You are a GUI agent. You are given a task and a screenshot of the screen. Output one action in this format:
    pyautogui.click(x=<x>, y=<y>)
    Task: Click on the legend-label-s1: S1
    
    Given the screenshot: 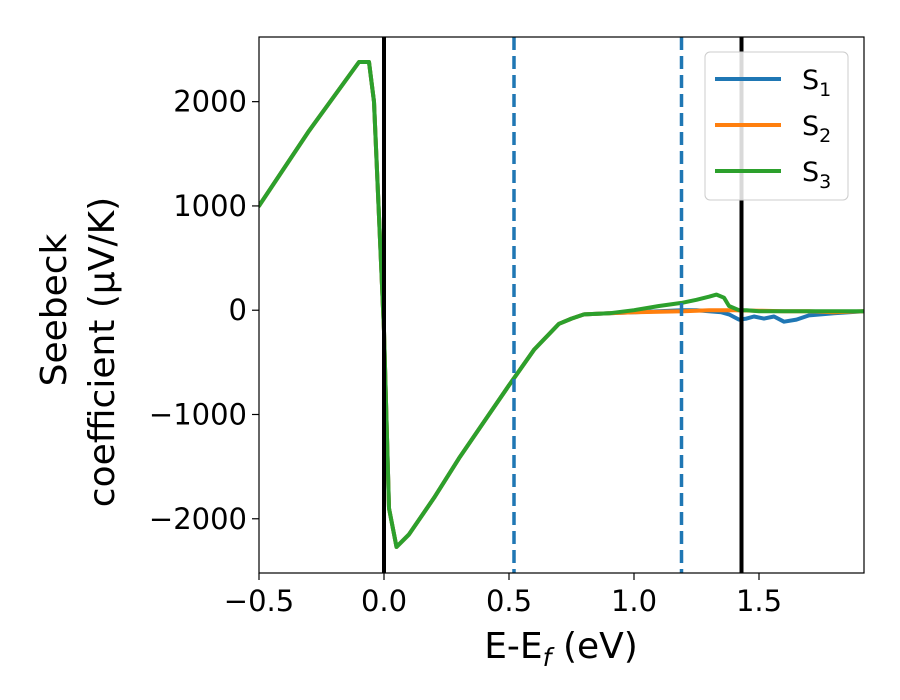 What is the action you would take?
    pyautogui.click(x=816, y=83)
    